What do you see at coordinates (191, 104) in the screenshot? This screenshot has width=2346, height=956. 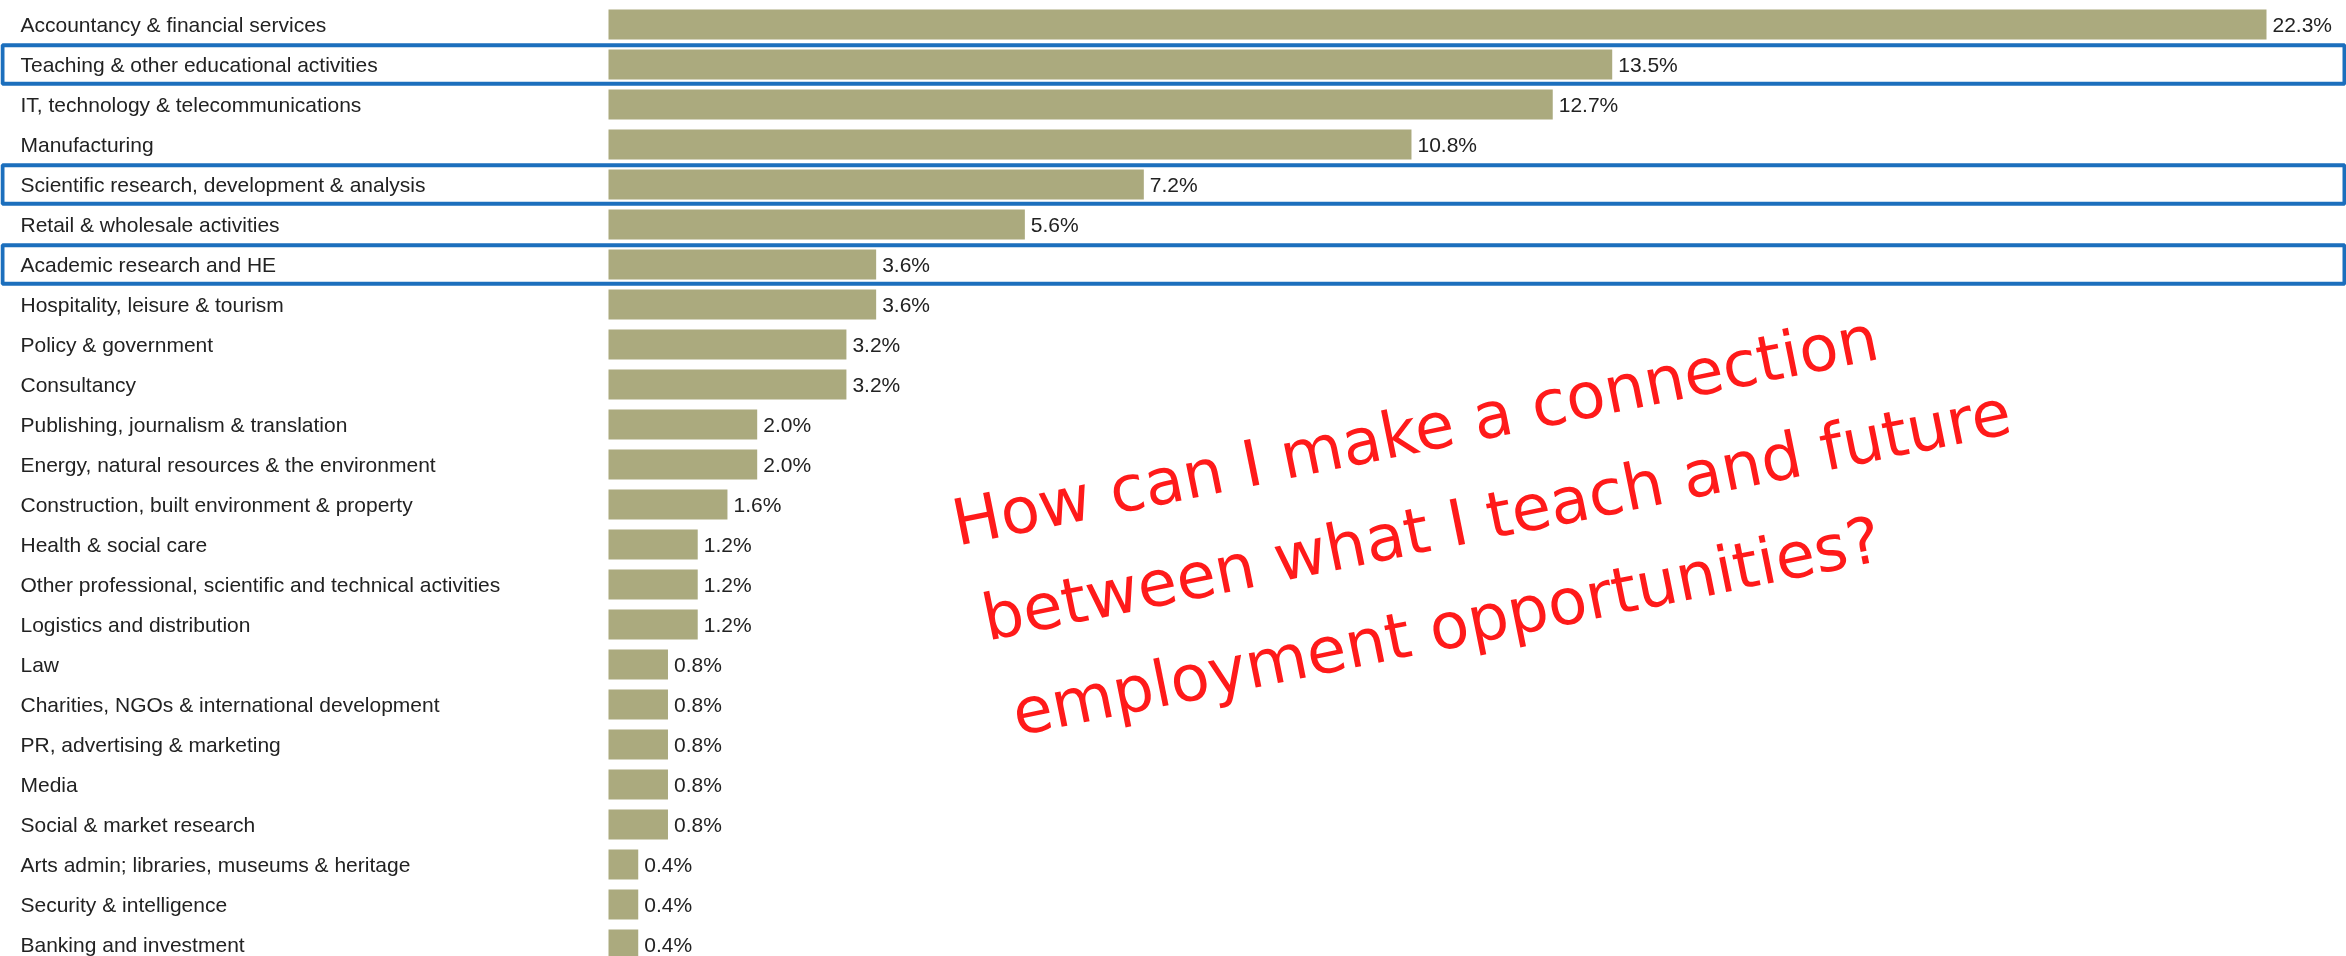 I see `y-tick-label: IT, technology & telecommunications` at bounding box center [191, 104].